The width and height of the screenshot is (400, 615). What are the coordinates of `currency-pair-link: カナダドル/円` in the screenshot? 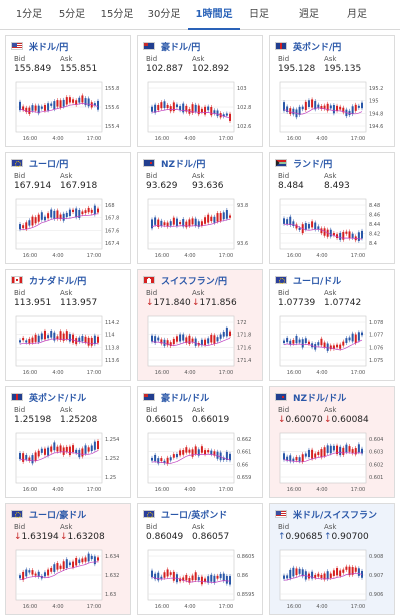 It's located at (58, 281).